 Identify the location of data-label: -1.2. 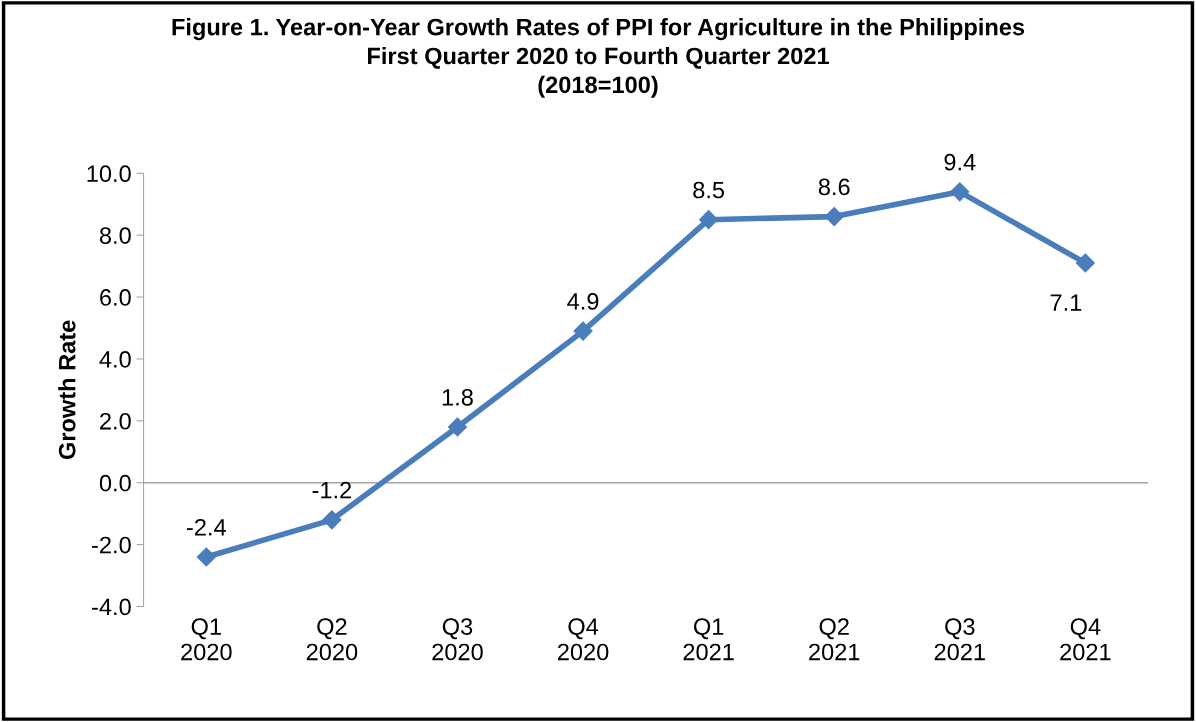
(332, 490).